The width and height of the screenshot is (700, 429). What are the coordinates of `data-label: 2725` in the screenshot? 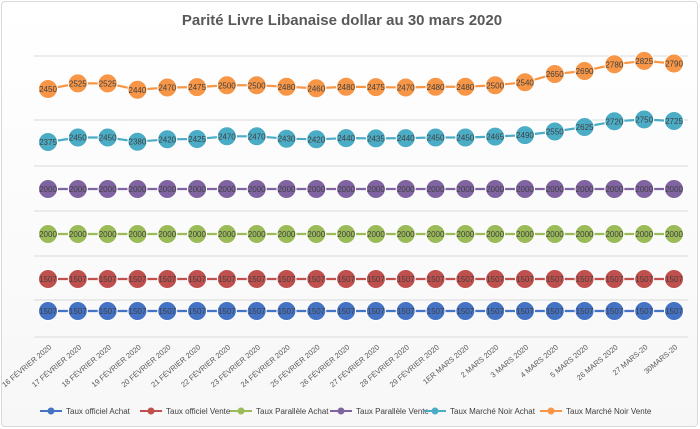 It's located at (674, 121).